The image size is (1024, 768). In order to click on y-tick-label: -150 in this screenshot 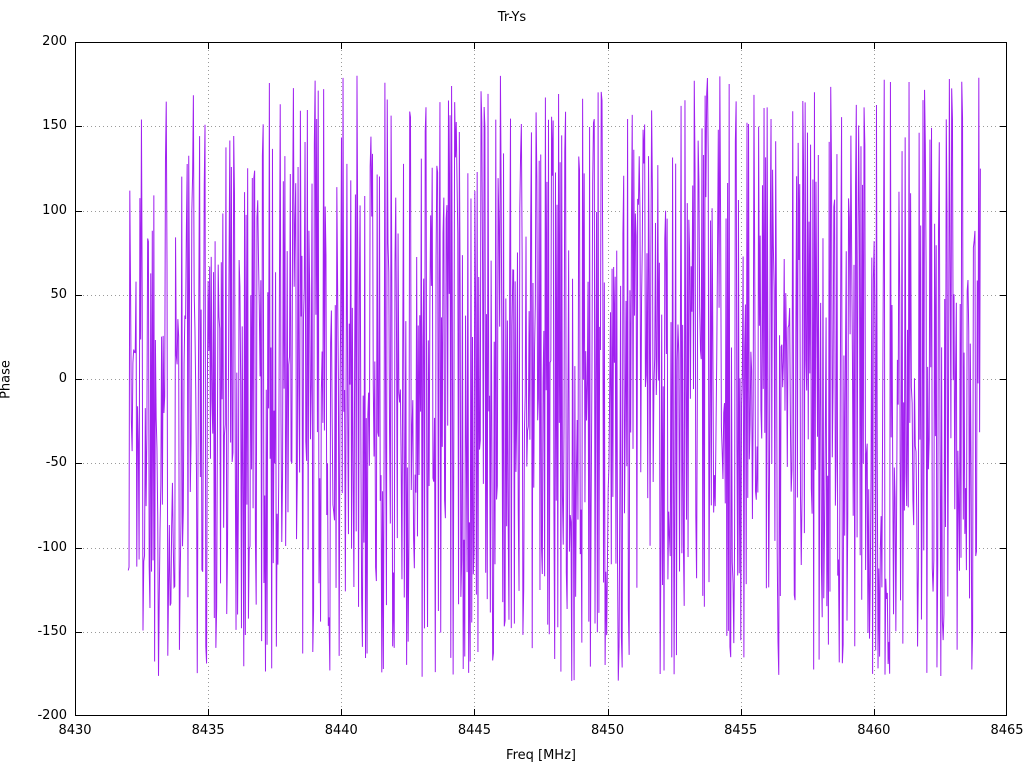, I will do `click(52, 631)`.